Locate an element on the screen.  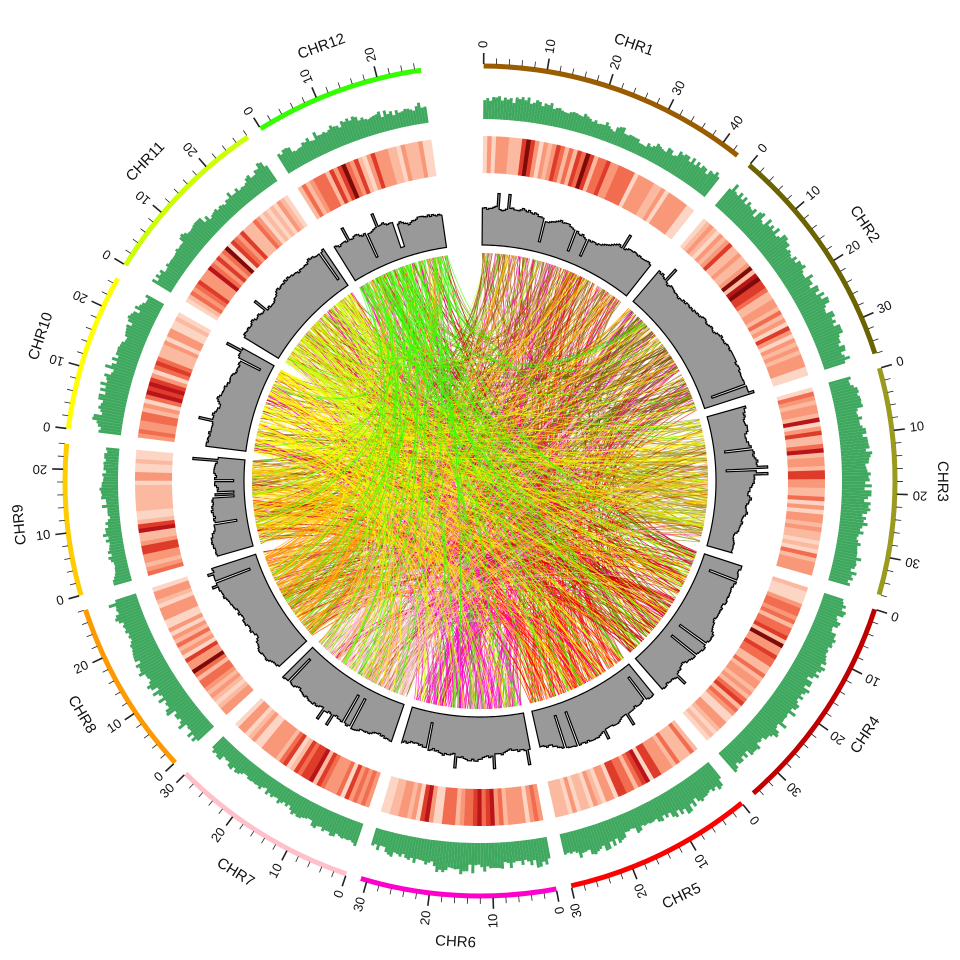
link-chr9 is located at coordinates (292, 493).